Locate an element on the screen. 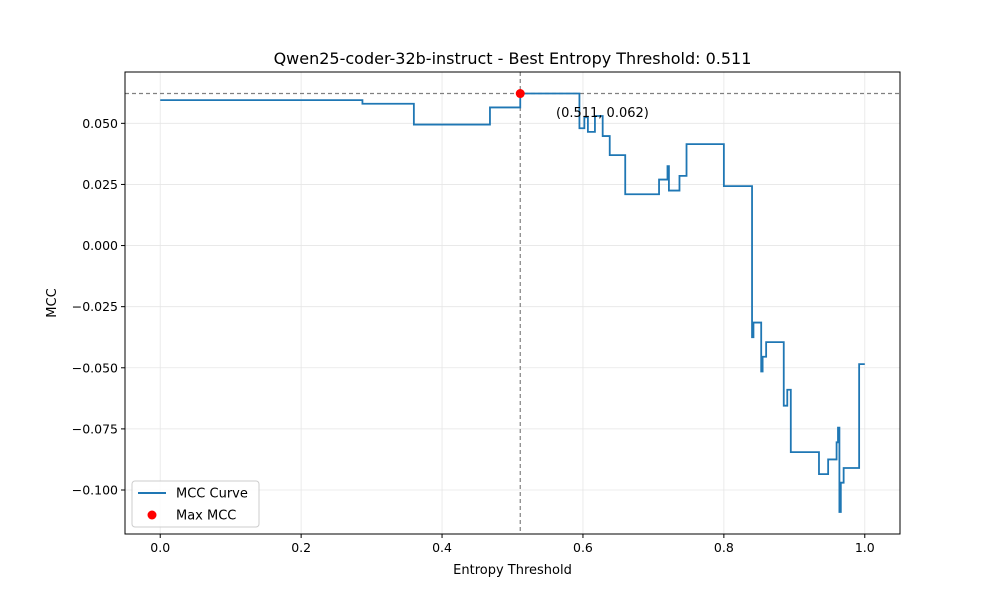 The height and width of the screenshot is (600, 1000). y-axis-label: MCC is located at coordinates (52, 302).